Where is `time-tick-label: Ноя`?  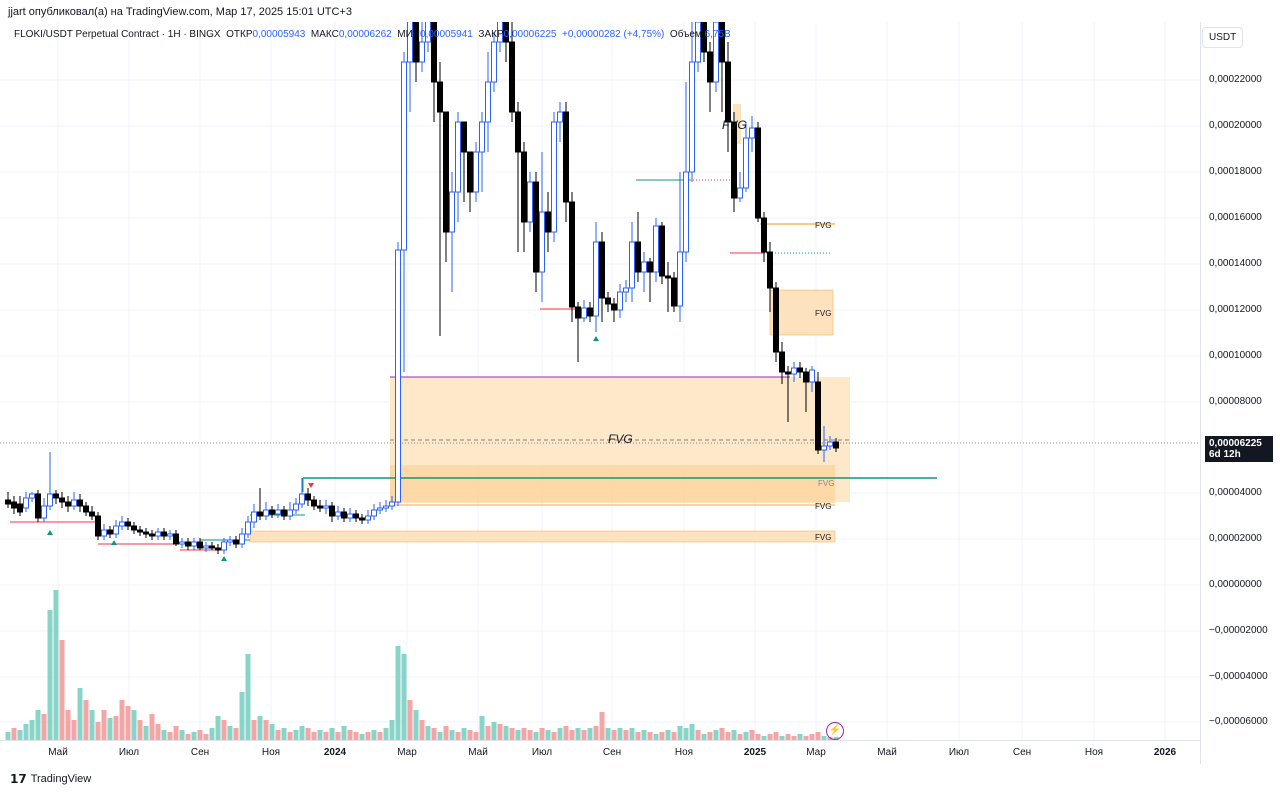
time-tick-label: Ноя is located at coordinates (1094, 752).